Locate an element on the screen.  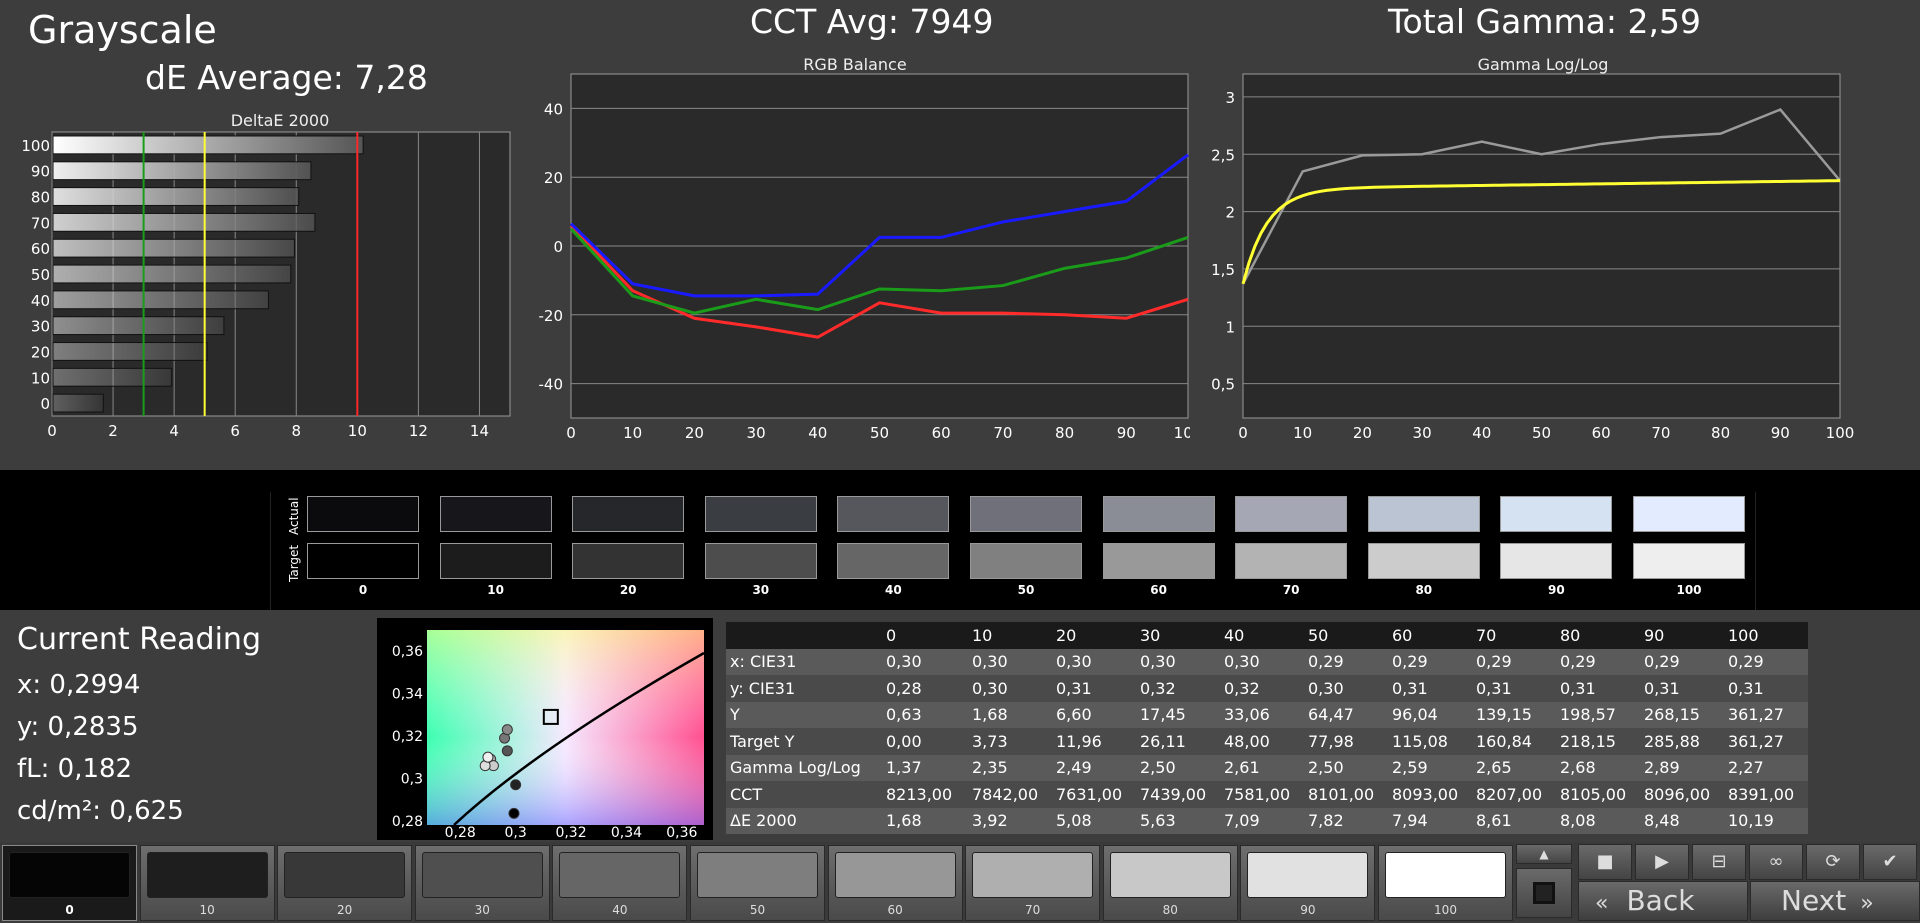
table-cell: 7581,00 is located at coordinates (1262, 794).